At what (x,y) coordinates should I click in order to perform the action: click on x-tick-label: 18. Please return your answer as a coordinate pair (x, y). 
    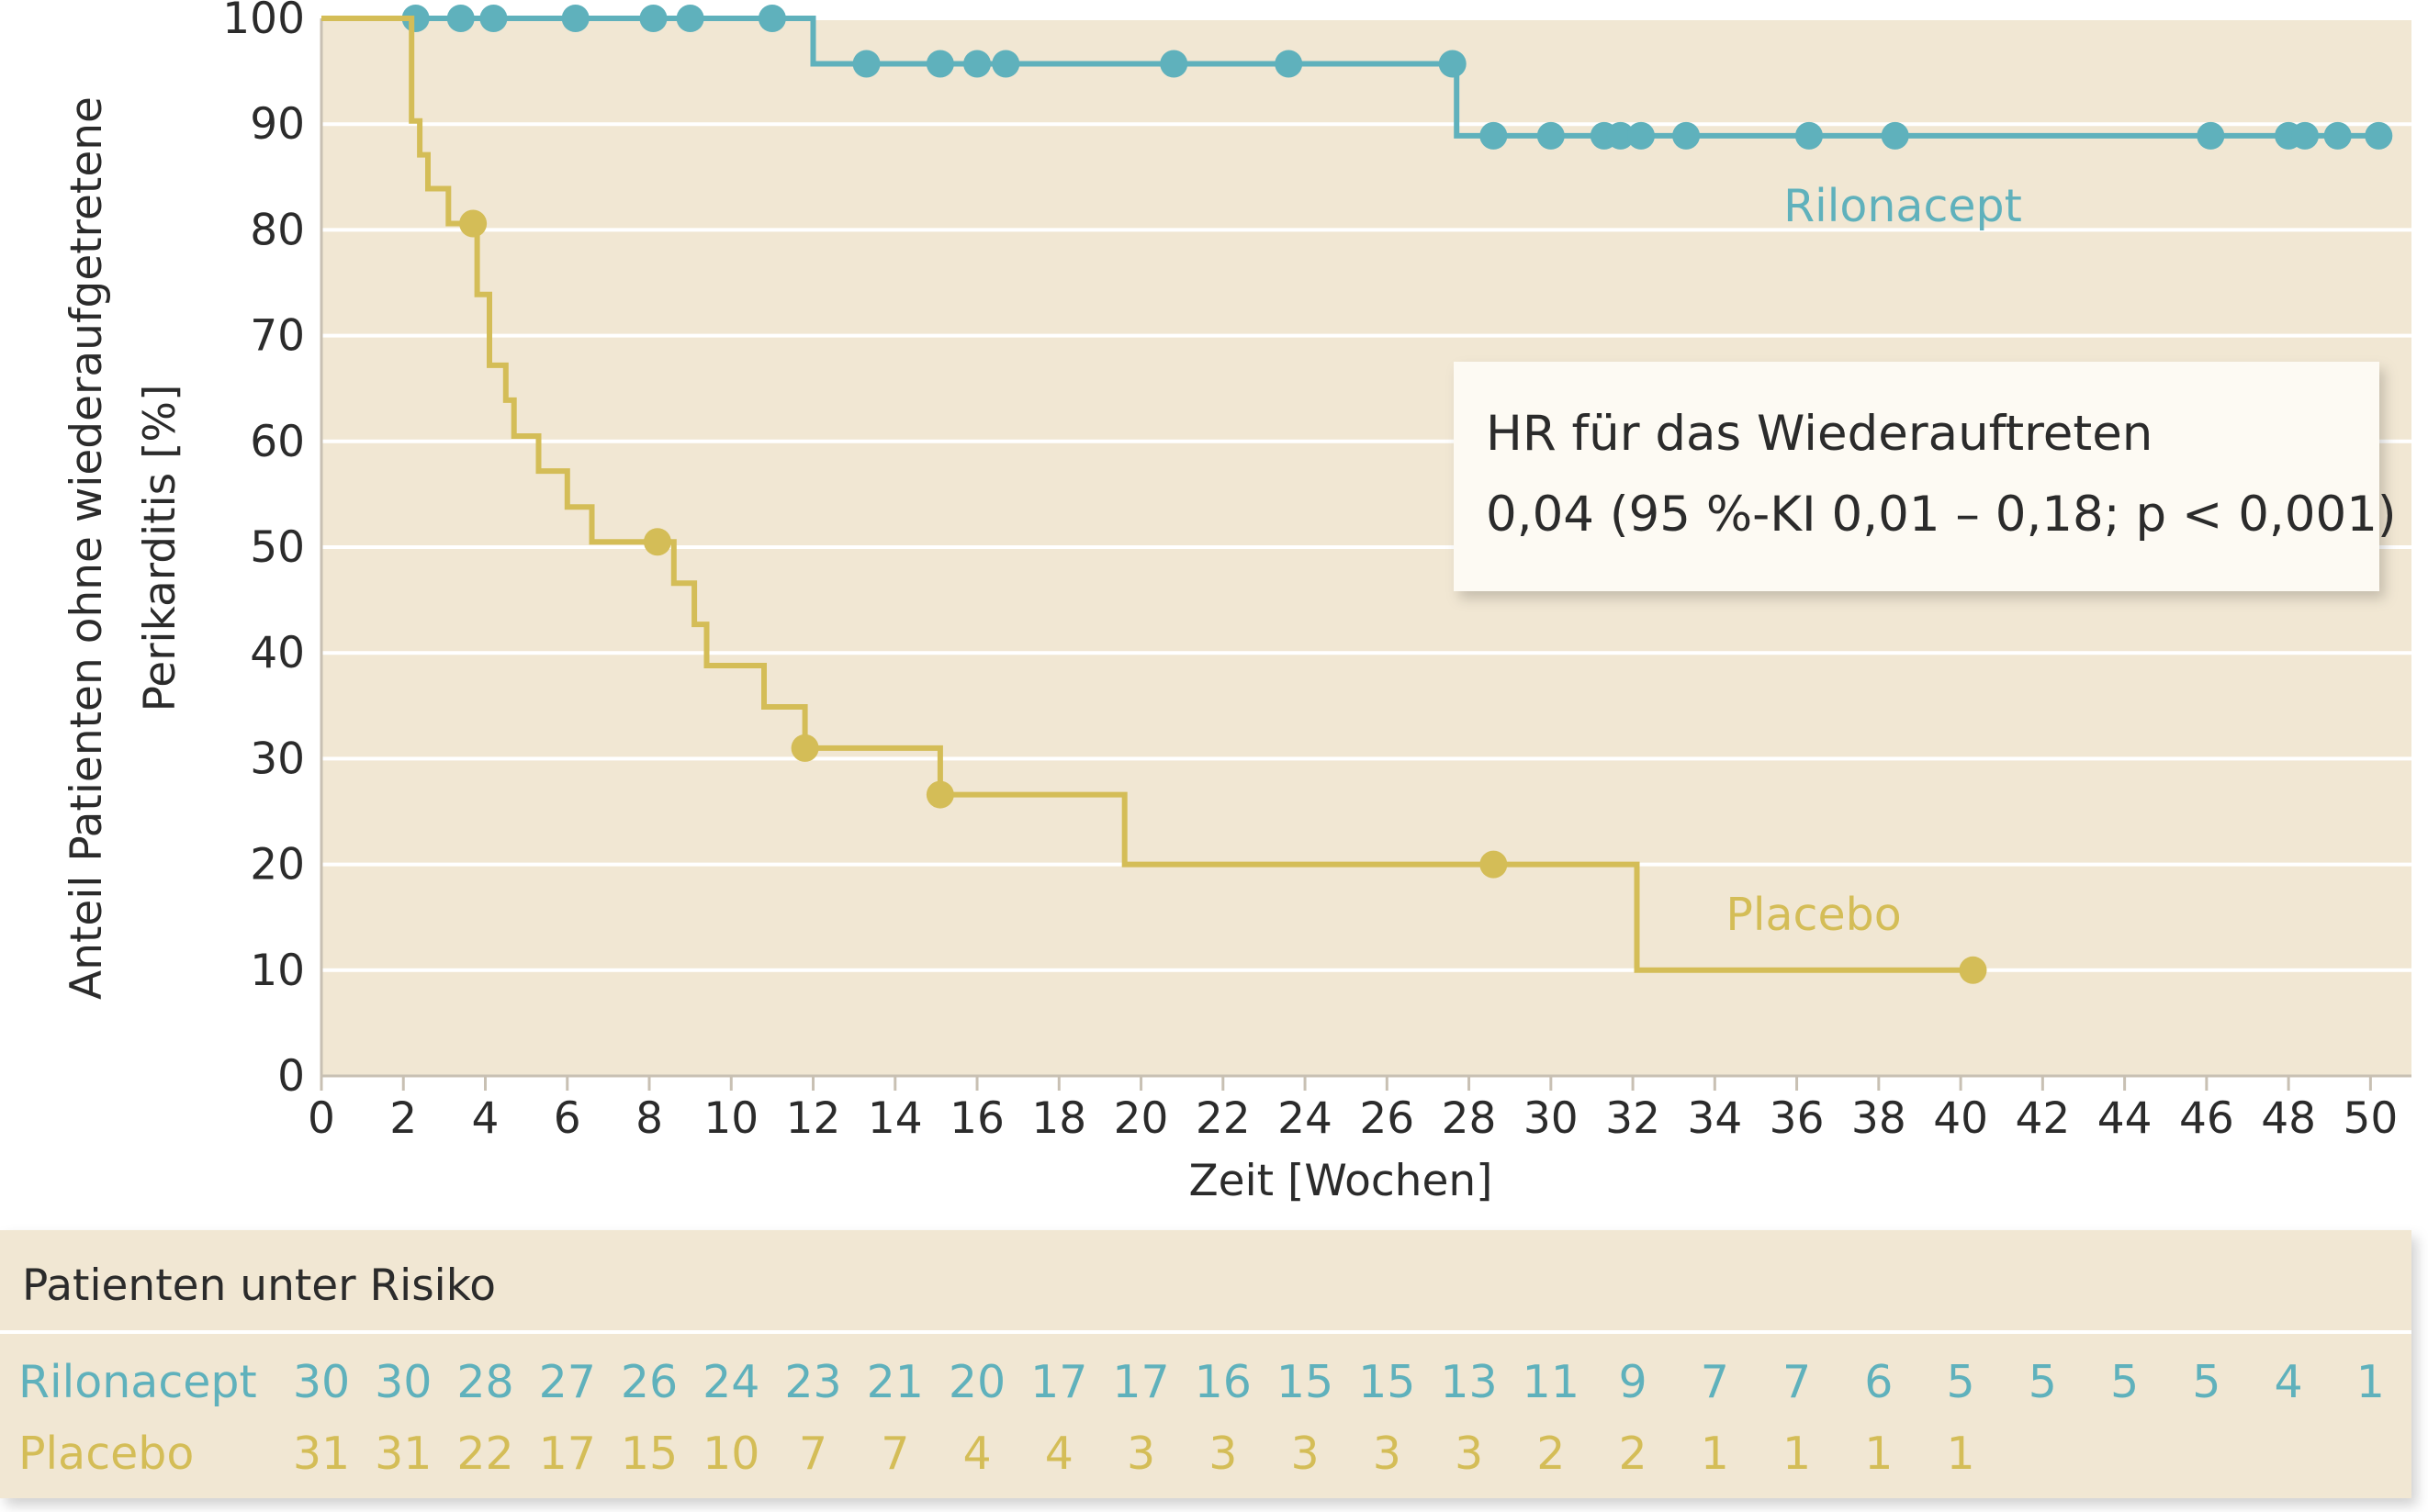
    Looking at the image, I should click on (1058, 1118).